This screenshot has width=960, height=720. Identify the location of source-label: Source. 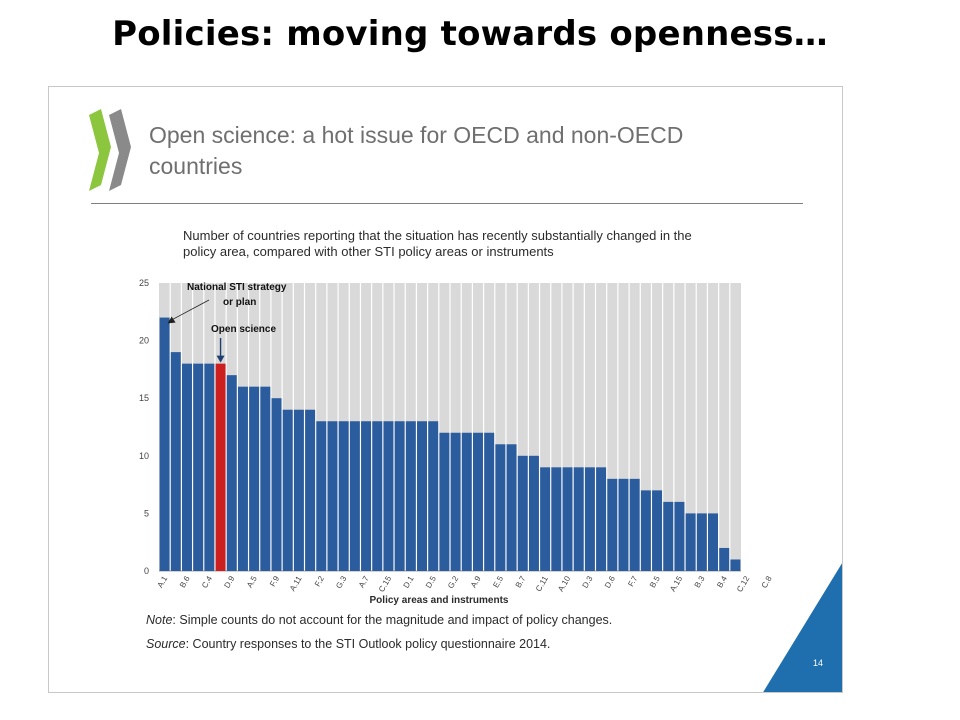
(166, 644).